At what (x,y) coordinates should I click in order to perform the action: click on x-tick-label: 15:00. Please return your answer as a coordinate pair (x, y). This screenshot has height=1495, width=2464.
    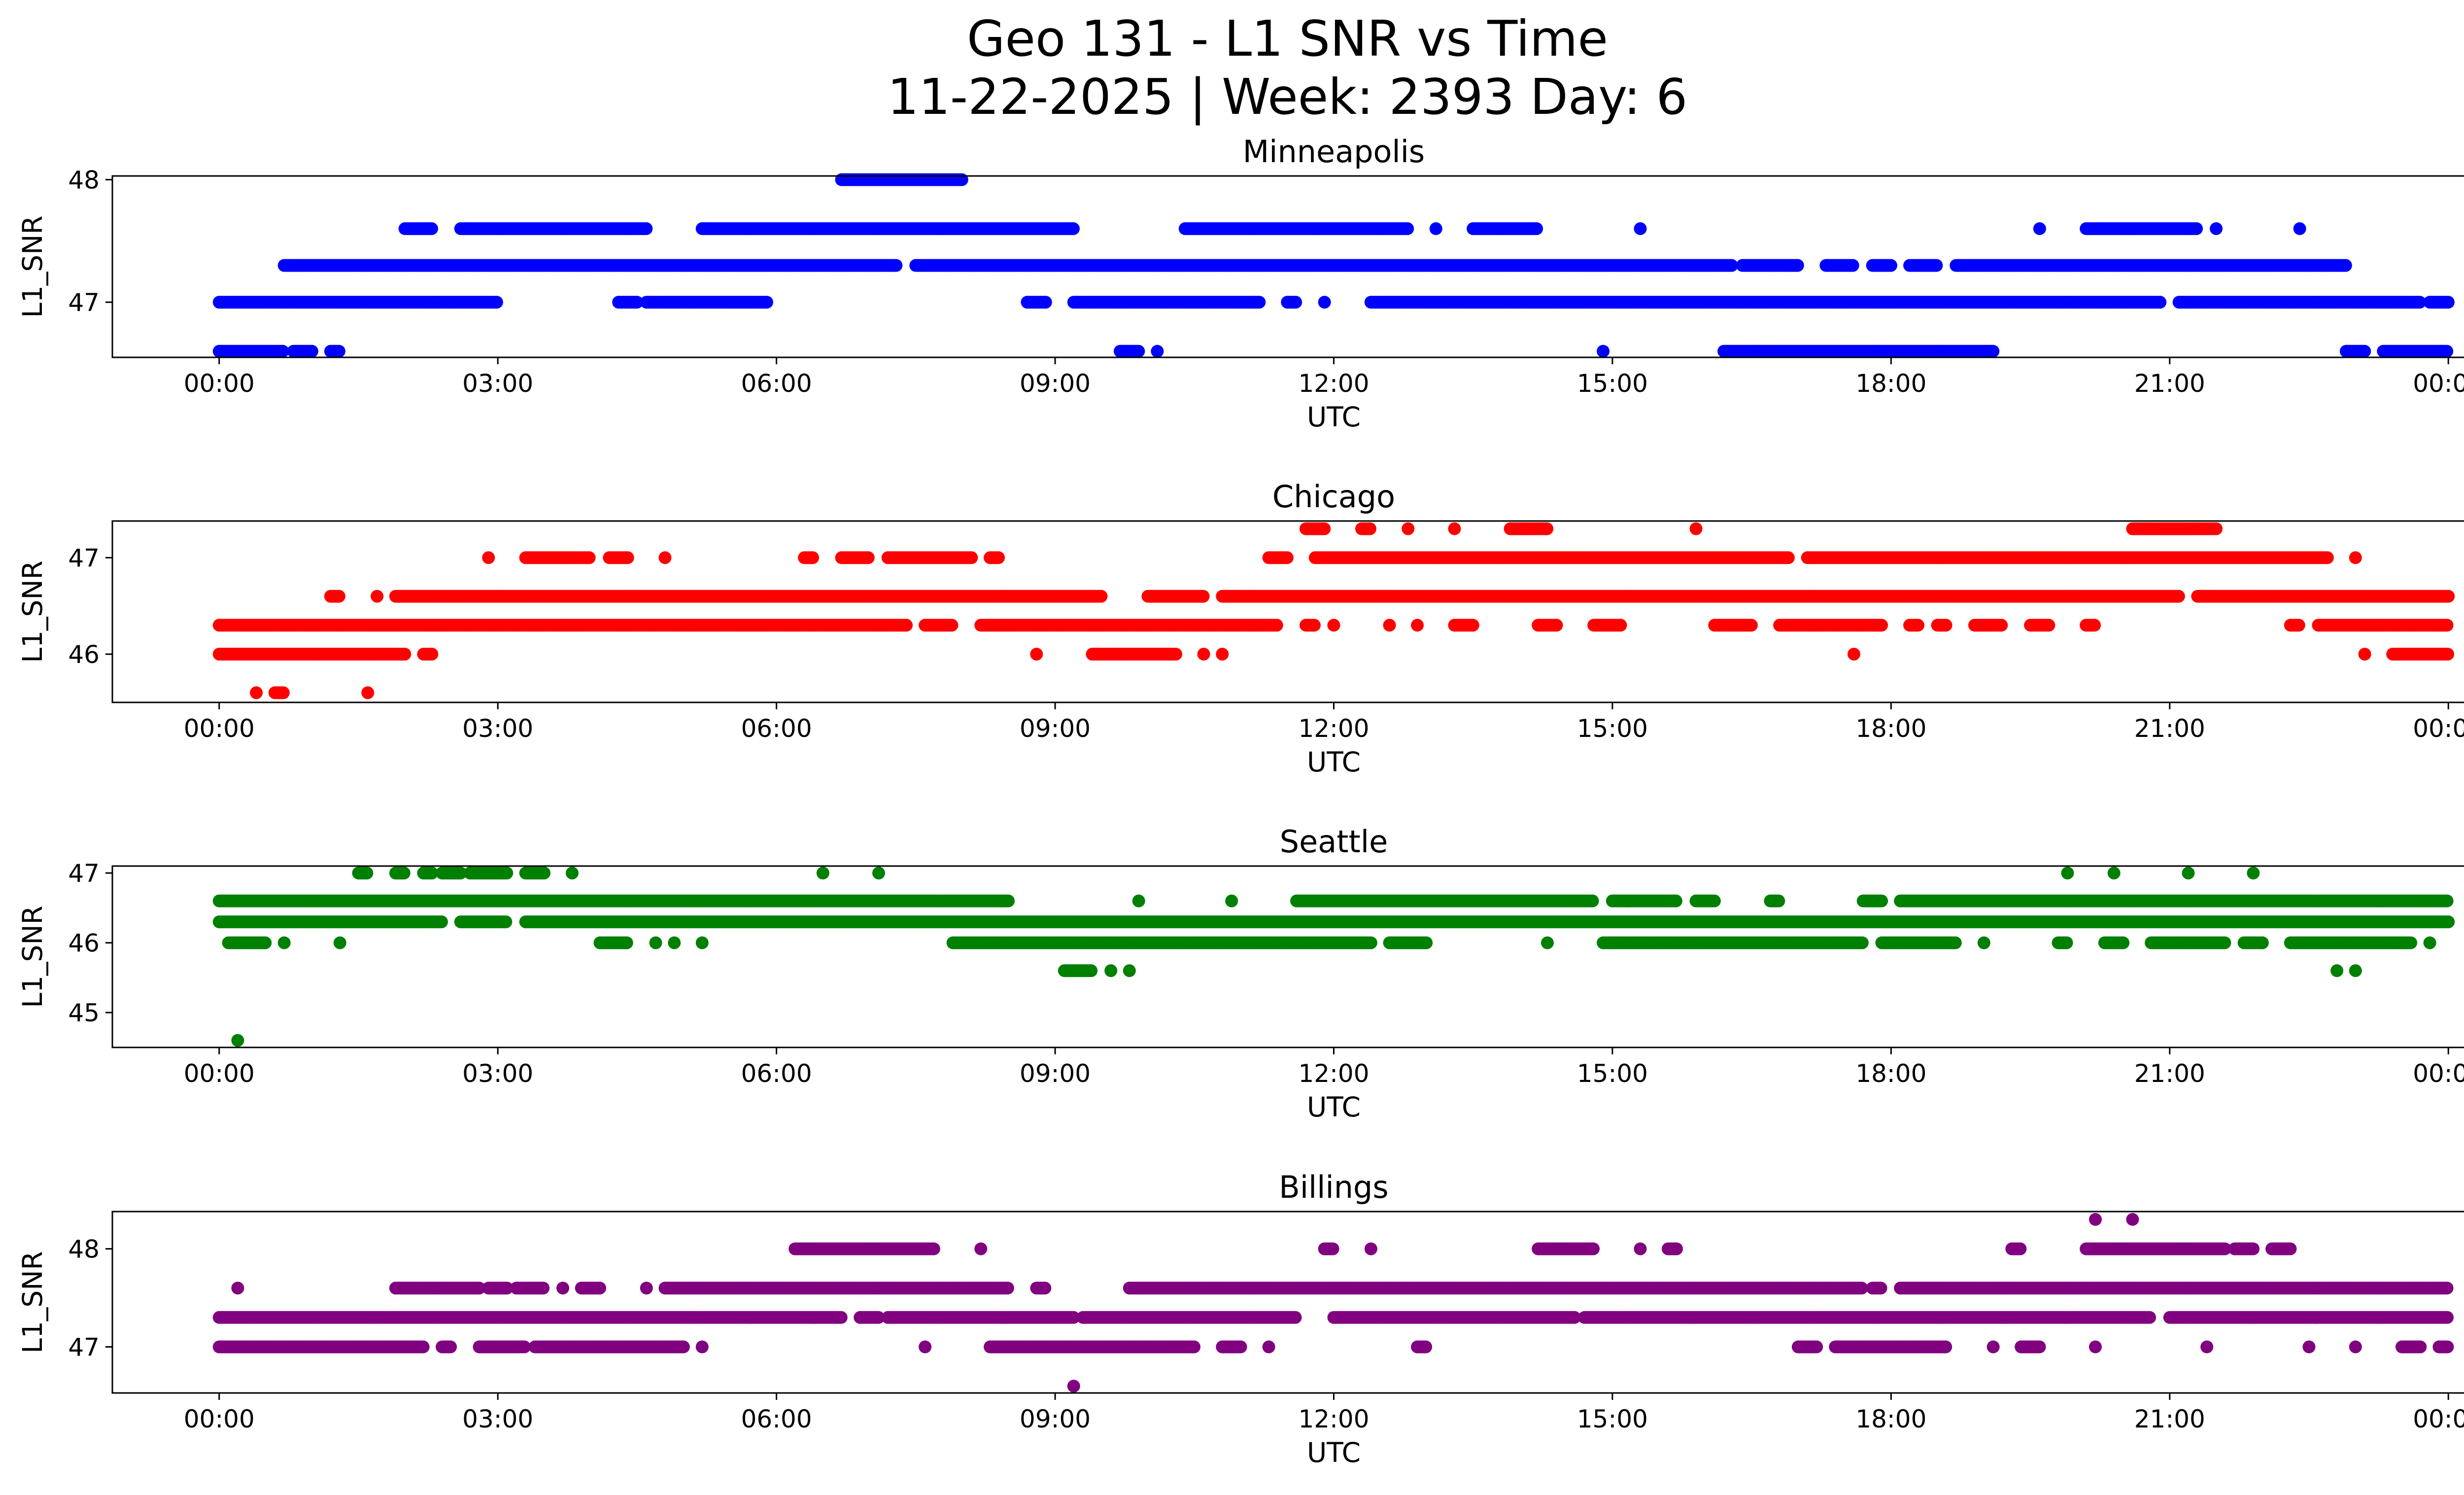
    Looking at the image, I should click on (1612, 383).